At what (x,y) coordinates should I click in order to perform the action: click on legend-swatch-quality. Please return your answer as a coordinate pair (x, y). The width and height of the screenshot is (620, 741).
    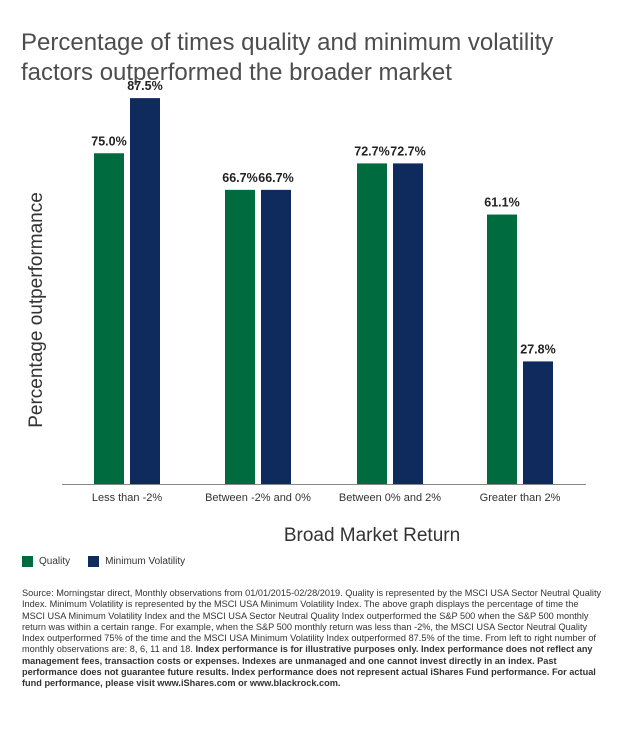
    Looking at the image, I should click on (27, 561).